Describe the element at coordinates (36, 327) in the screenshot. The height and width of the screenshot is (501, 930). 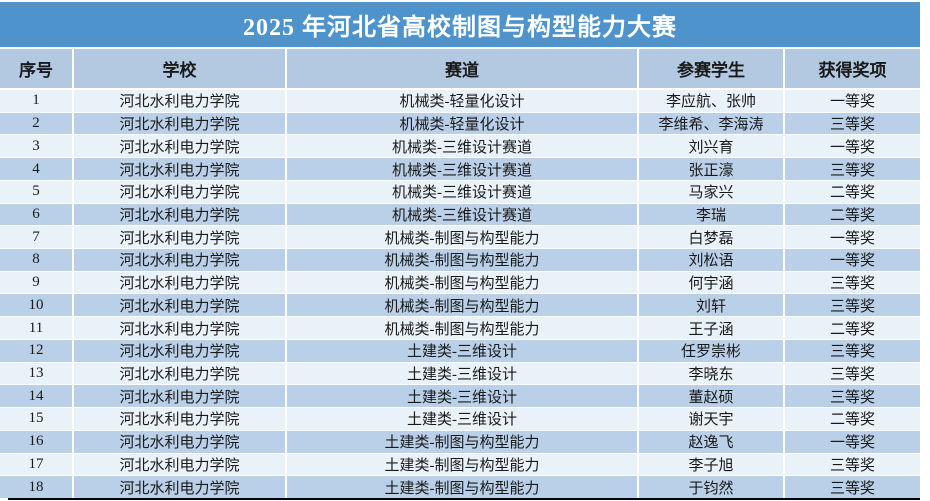
I see `cell-index: 11` at that location.